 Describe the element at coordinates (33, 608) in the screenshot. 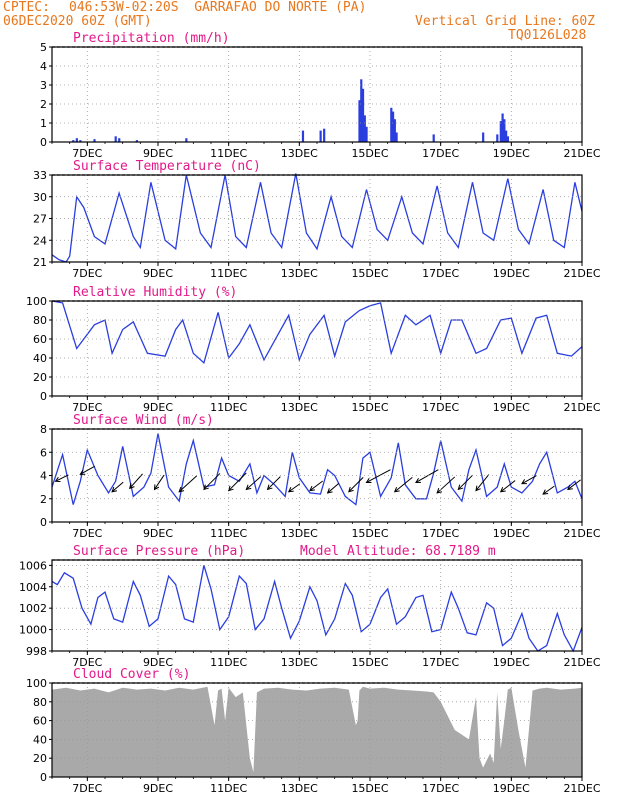

I see `y-tick-label: 1002` at that location.